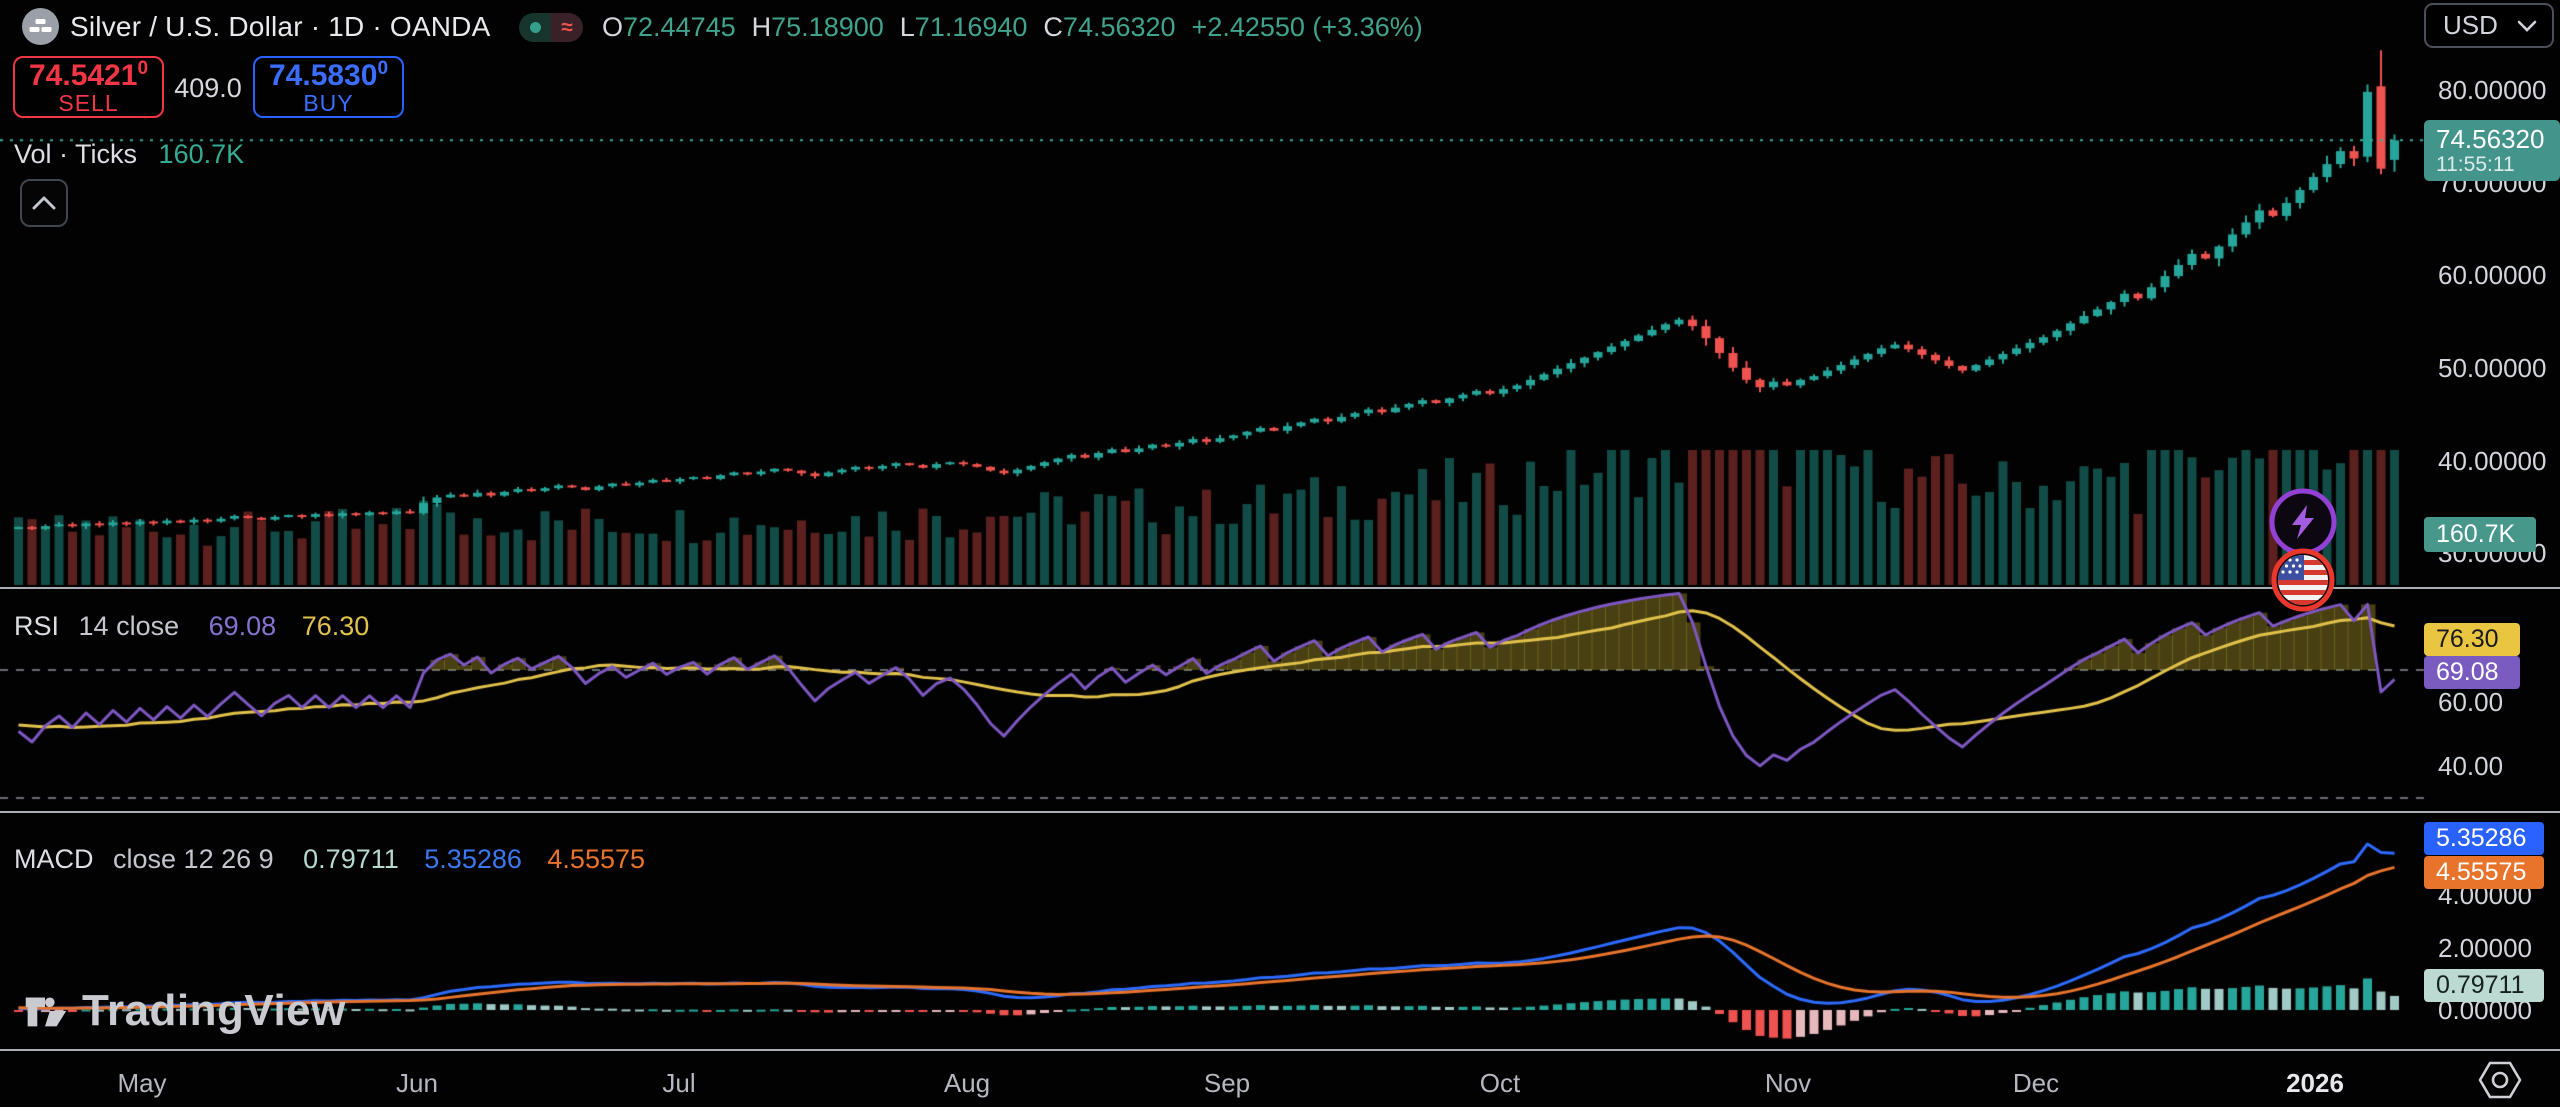 The image size is (2560, 1107). Describe the element at coordinates (679, 1083) in the screenshot. I see `month-label: Jul` at that location.